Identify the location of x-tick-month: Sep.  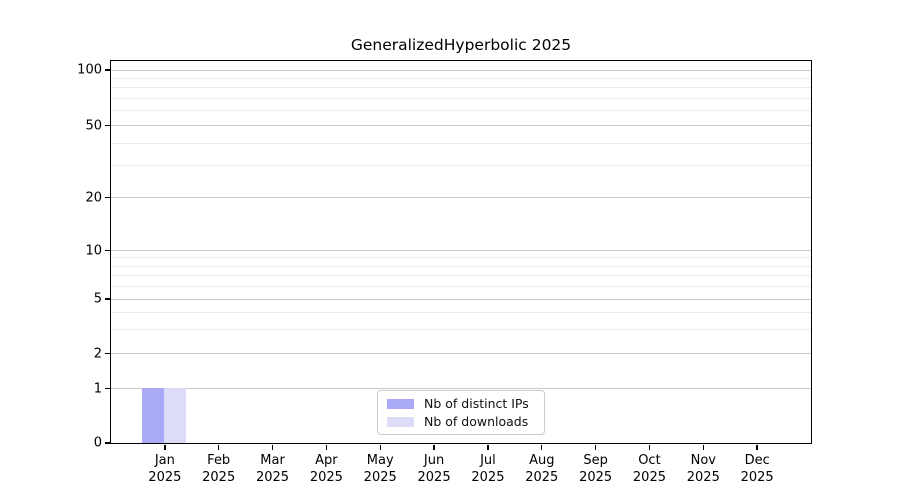
(595, 460).